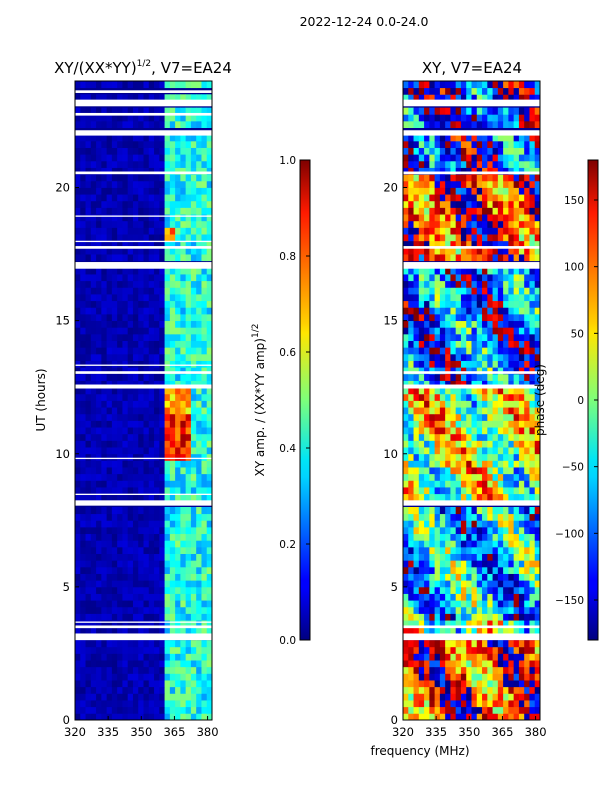  What do you see at coordinates (143, 503) in the screenshot?
I see `data-gap-band` at bounding box center [143, 503].